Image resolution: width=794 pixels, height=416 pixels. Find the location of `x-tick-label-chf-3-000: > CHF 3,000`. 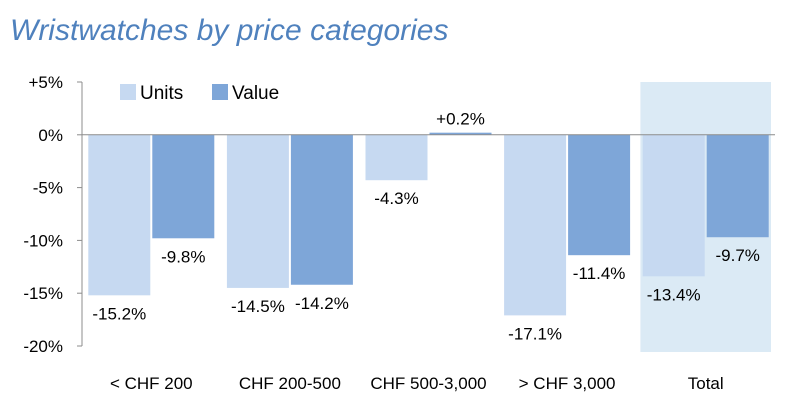

x-tick-label-chf-3-000: > CHF 3,000 is located at coordinates (567, 383).